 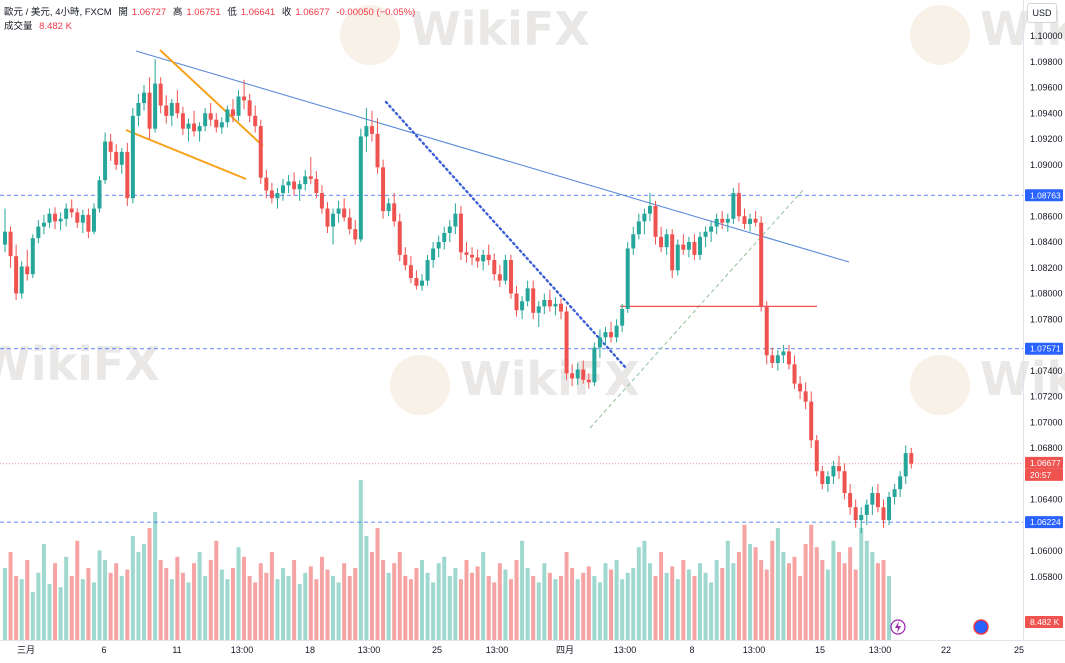 What do you see at coordinates (58, 12) in the screenshot?
I see `symbol-label: 歐元 / 美元, 4小時, FXCM` at bounding box center [58, 12].